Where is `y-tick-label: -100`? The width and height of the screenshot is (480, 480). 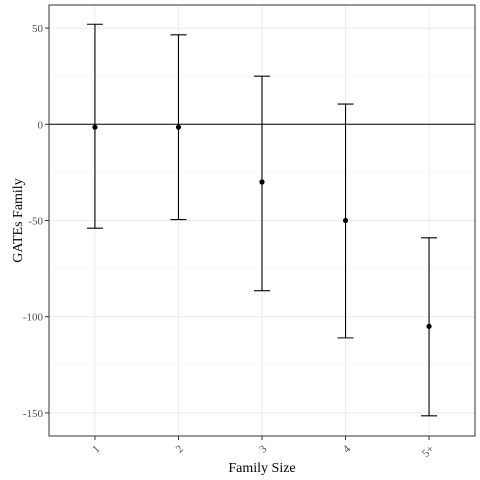
y-tick-label: -100 is located at coordinates (33, 318).